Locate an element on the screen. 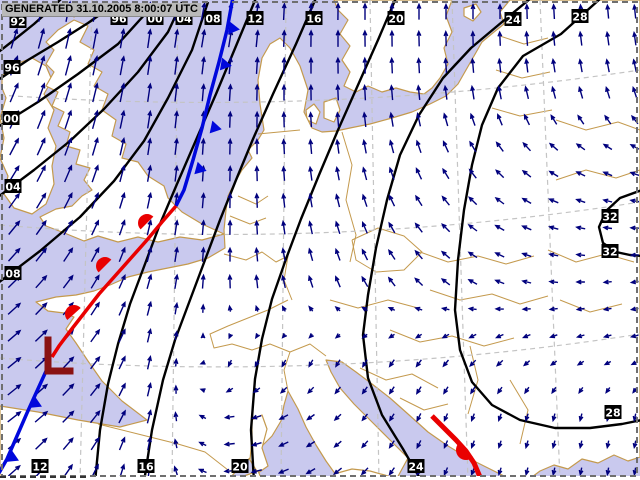  svg-text: 16 is located at coordinates (314, 19).